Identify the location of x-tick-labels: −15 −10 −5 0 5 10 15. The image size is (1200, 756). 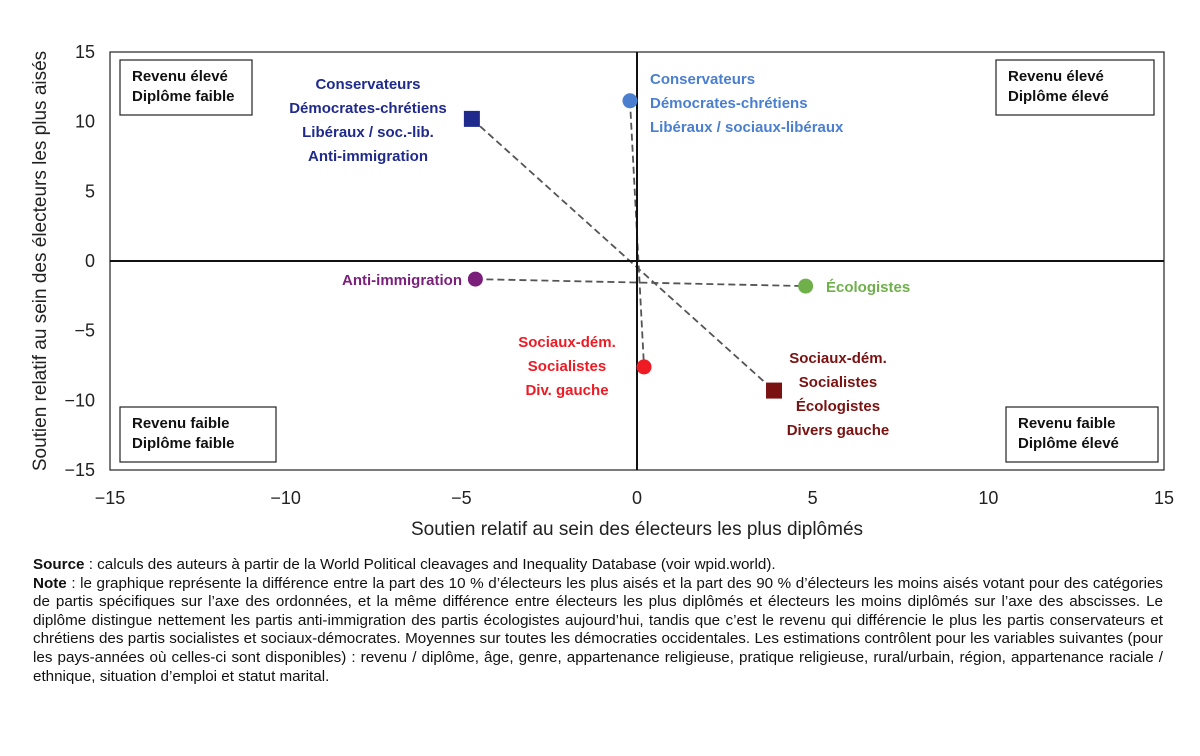
(634, 498).